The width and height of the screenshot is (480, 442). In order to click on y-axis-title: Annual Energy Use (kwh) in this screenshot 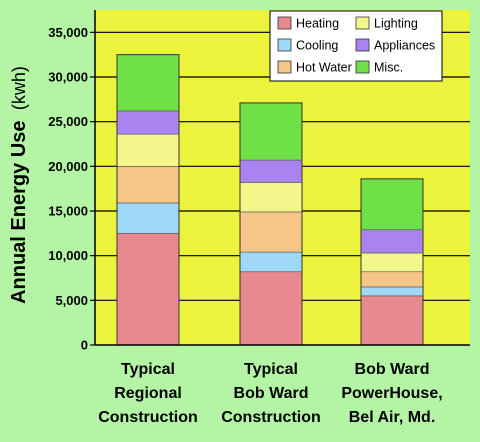, I will do `click(19, 185)`.